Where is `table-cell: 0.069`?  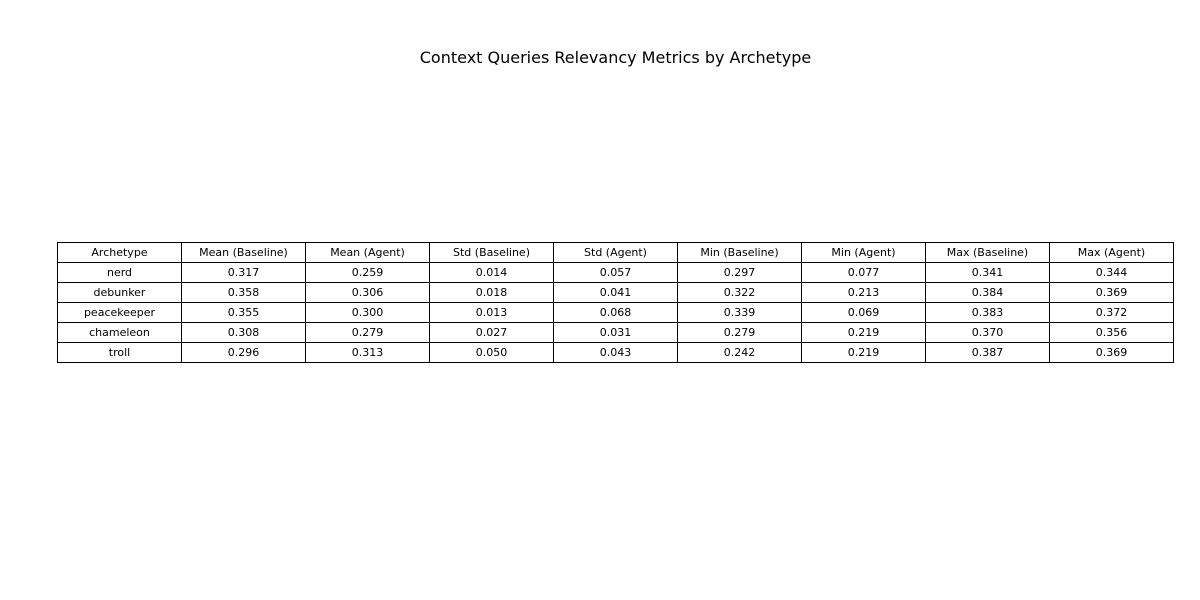
table-cell: 0.069 is located at coordinates (863, 312).